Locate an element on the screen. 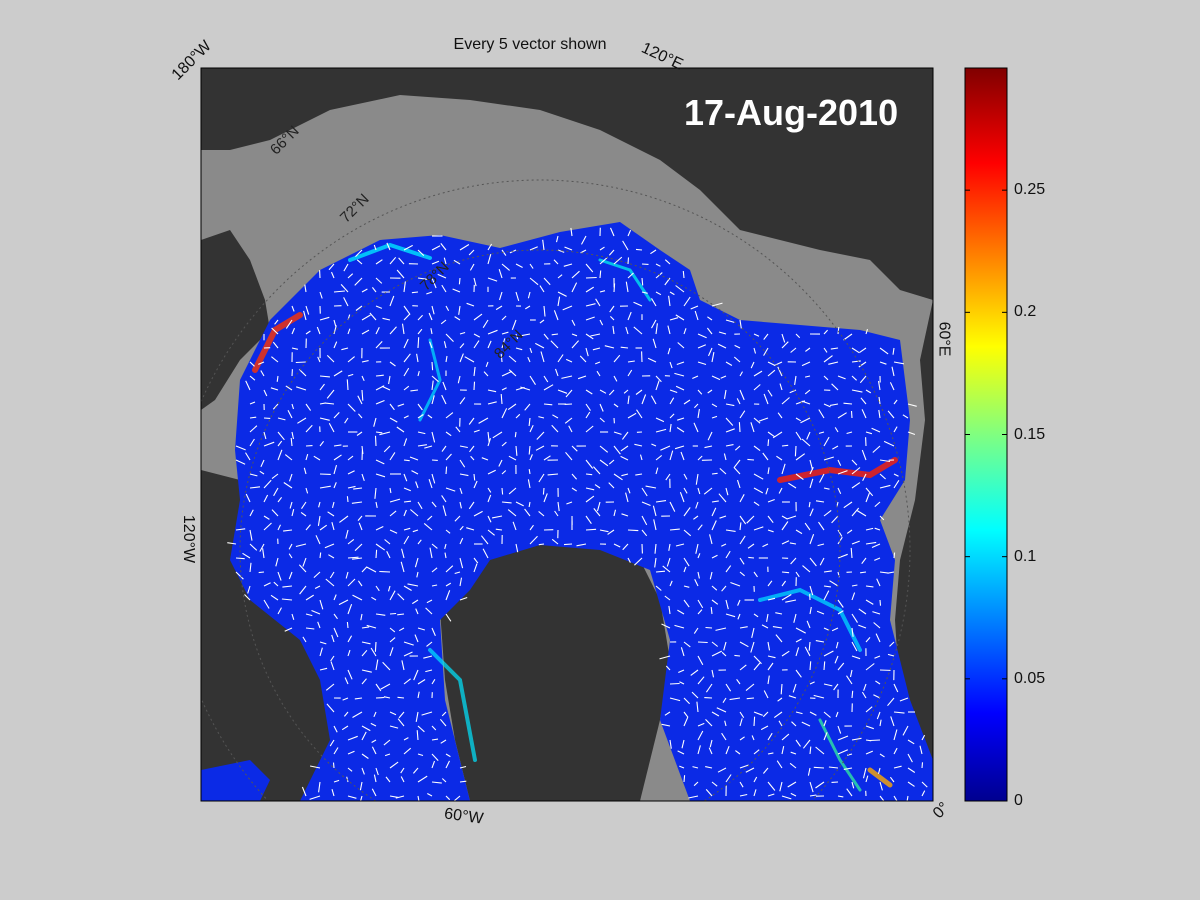 This screenshot has height=900, width=1200. colorbar-tick-label: 0 is located at coordinates (1018, 800).